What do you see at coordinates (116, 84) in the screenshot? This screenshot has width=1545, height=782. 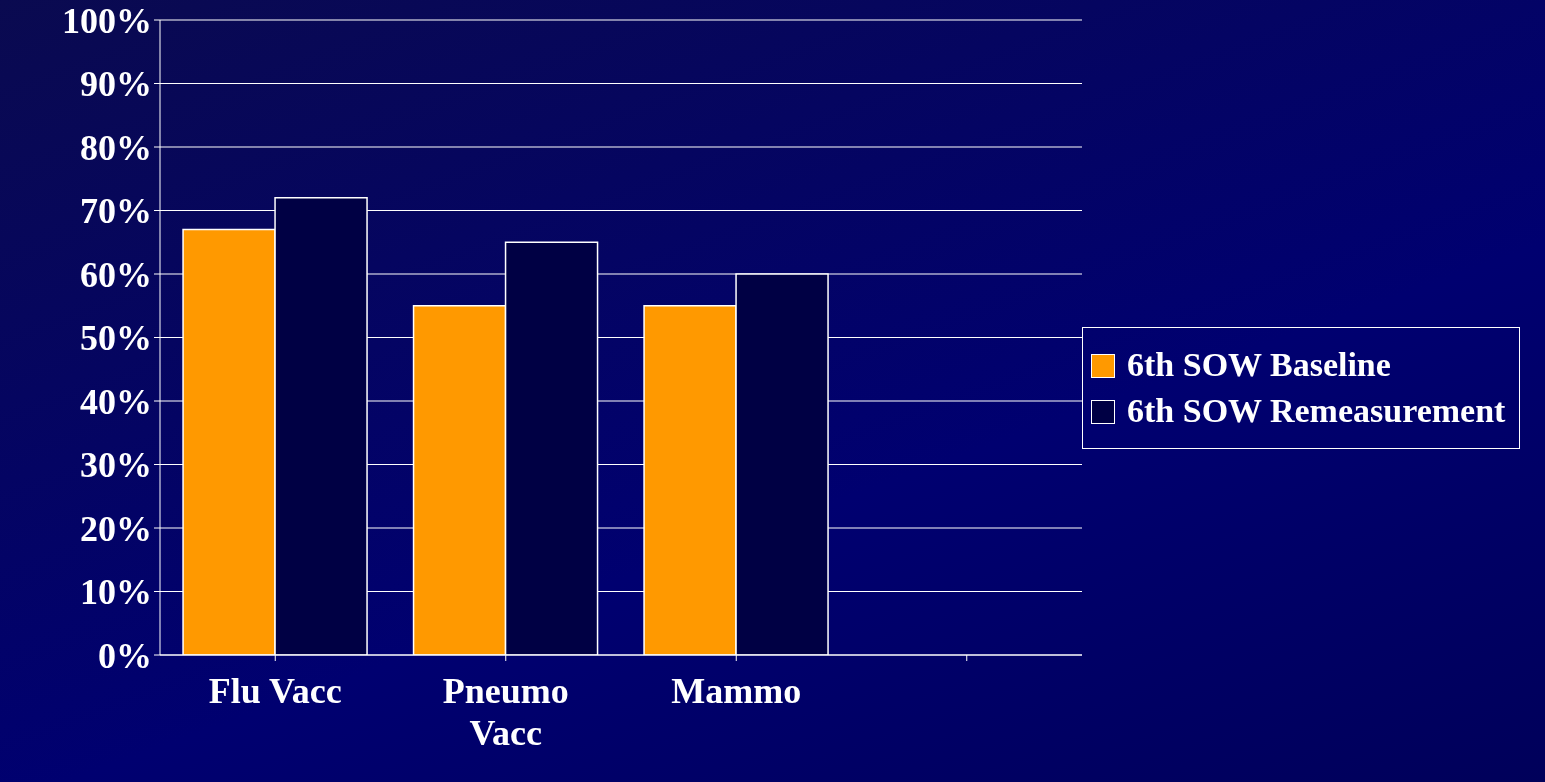 I see `y-tick-label: 90%` at bounding box center [116, 84].